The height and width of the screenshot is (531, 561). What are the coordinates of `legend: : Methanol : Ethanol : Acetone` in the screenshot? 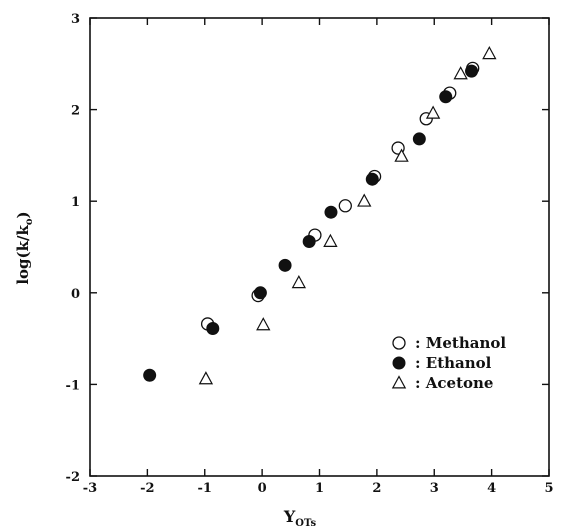 It's located at (448, 363).